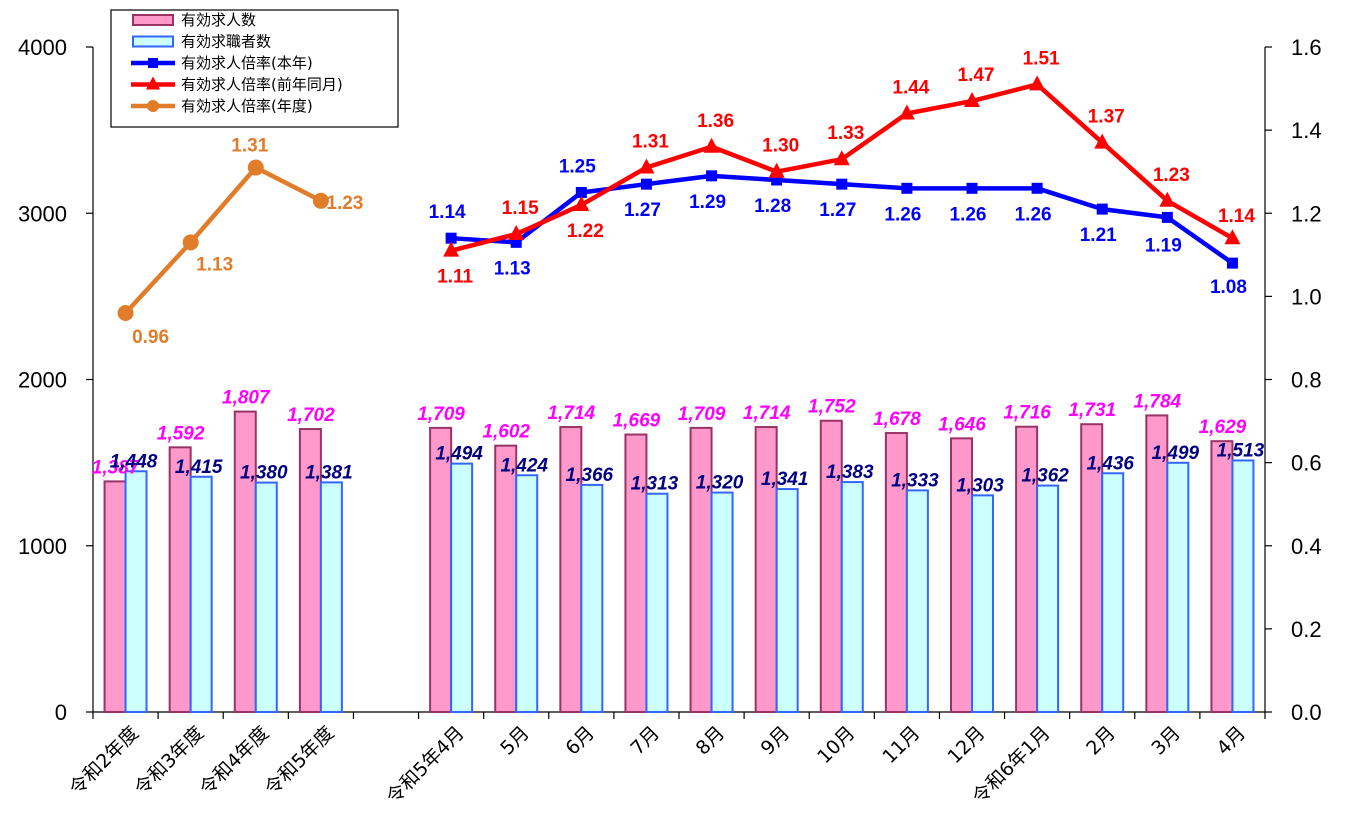  What do you see at coordinates (1231, 741) in the screenshot?
I see `x-category-label: 4月` at bounding box center [1231, 741].